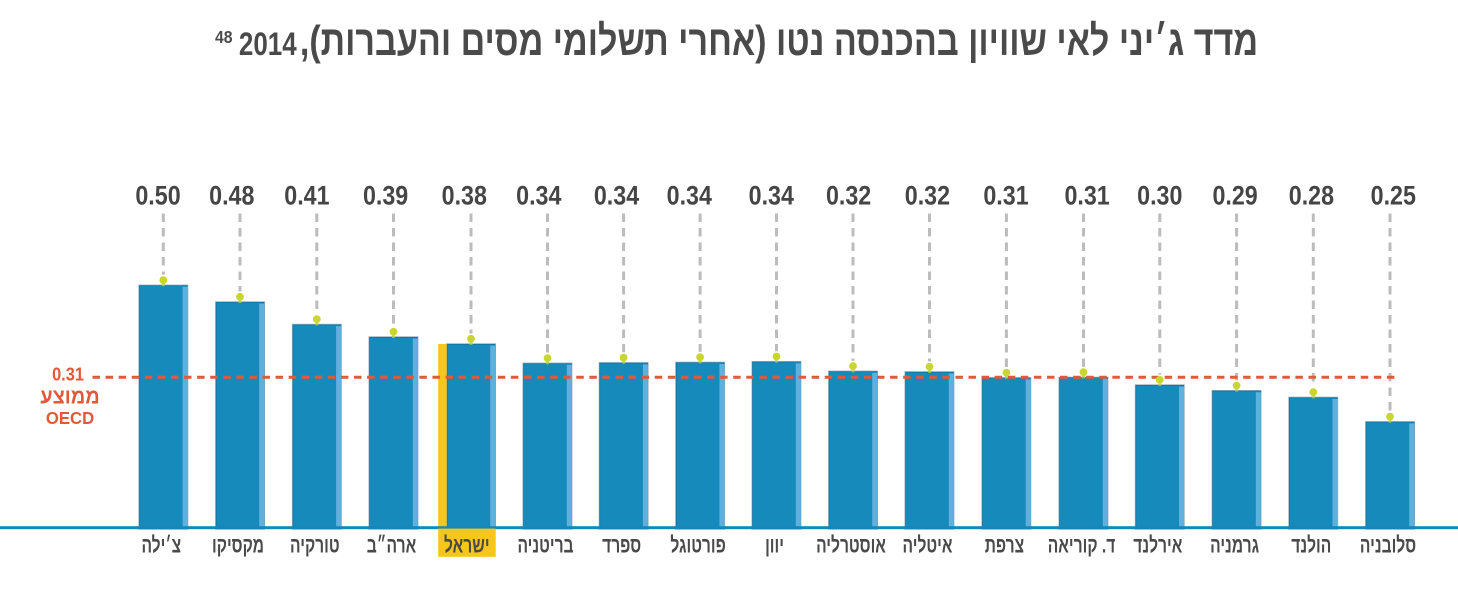 The height and width of the screenshot is (606, 1458). I want to click on svg-text: ספרד, so click(621, 546).